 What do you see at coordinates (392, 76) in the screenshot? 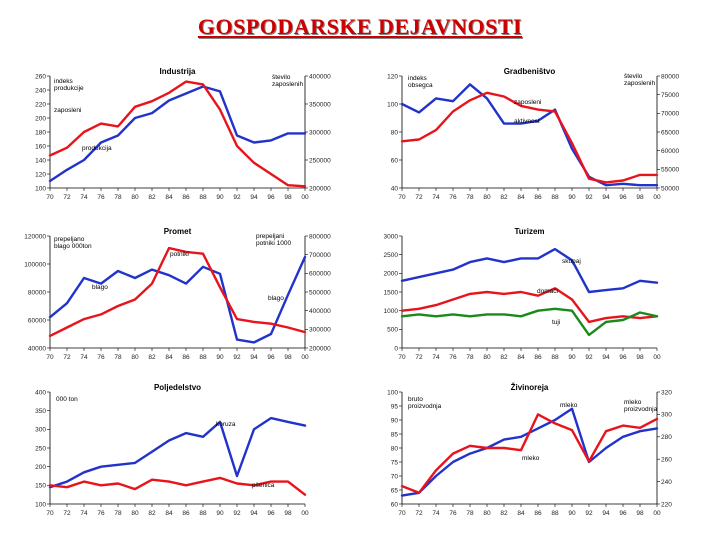
I see `y-tick-label: 120` at bounding box center [392, 76].